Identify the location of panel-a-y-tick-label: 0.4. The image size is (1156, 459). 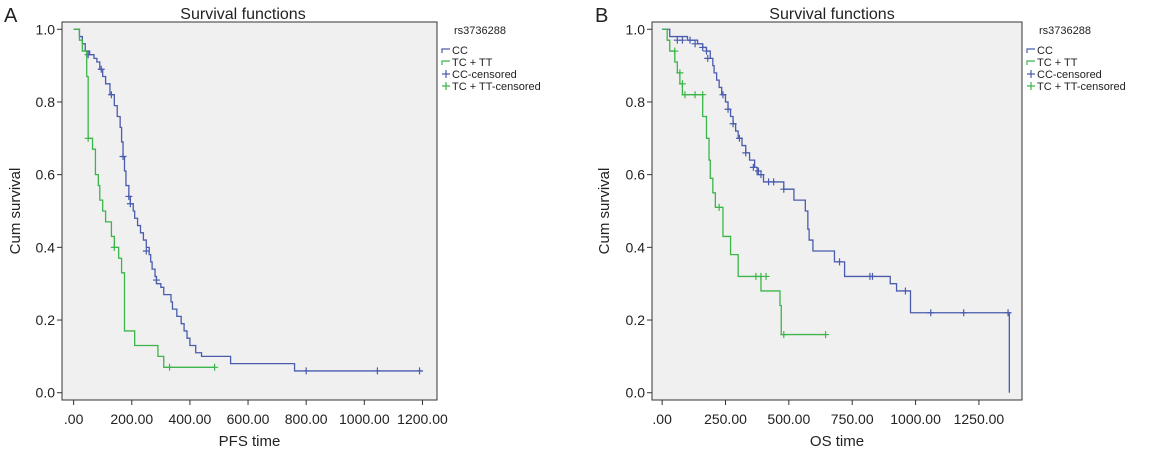
(46, 247).